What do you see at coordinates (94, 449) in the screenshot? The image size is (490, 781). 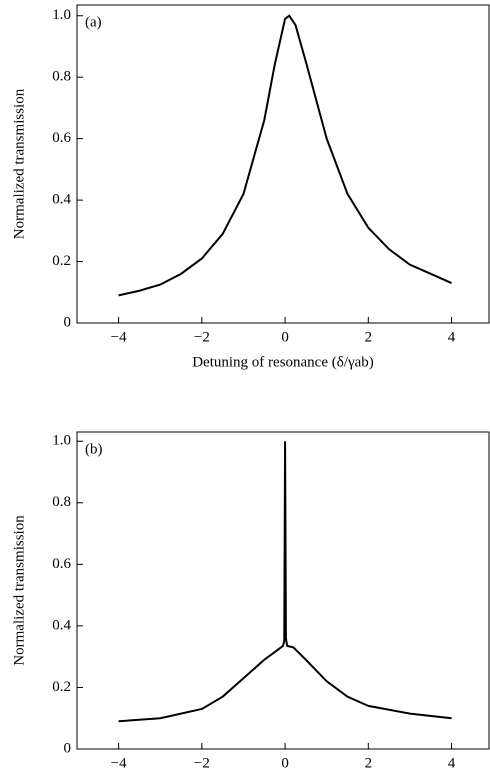 I see `panel-label: (b)` at bounding box center [94, 449].